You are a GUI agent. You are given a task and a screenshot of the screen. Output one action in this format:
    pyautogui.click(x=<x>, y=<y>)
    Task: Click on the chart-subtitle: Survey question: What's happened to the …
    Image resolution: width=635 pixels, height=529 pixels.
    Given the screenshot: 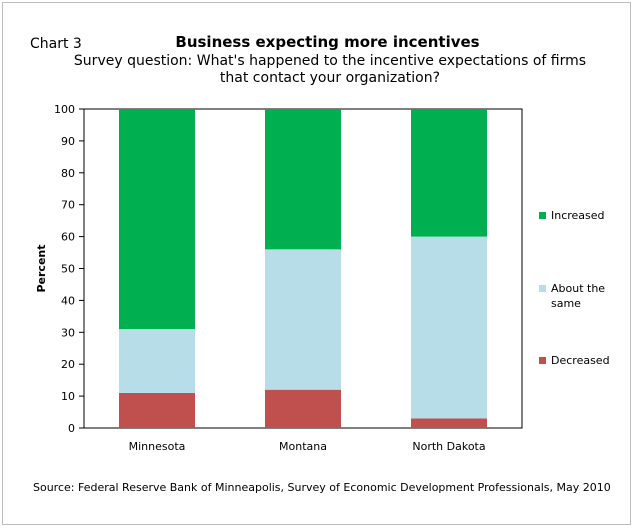 What is the action you would take?
    pyautogui.click(x=330, y=69)
    